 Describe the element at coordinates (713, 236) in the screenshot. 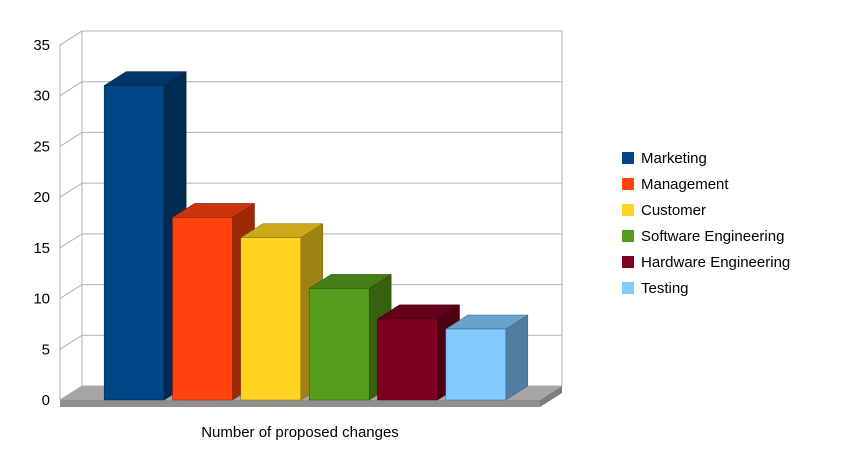

I see `legend-label: Software Engineering` at that location.